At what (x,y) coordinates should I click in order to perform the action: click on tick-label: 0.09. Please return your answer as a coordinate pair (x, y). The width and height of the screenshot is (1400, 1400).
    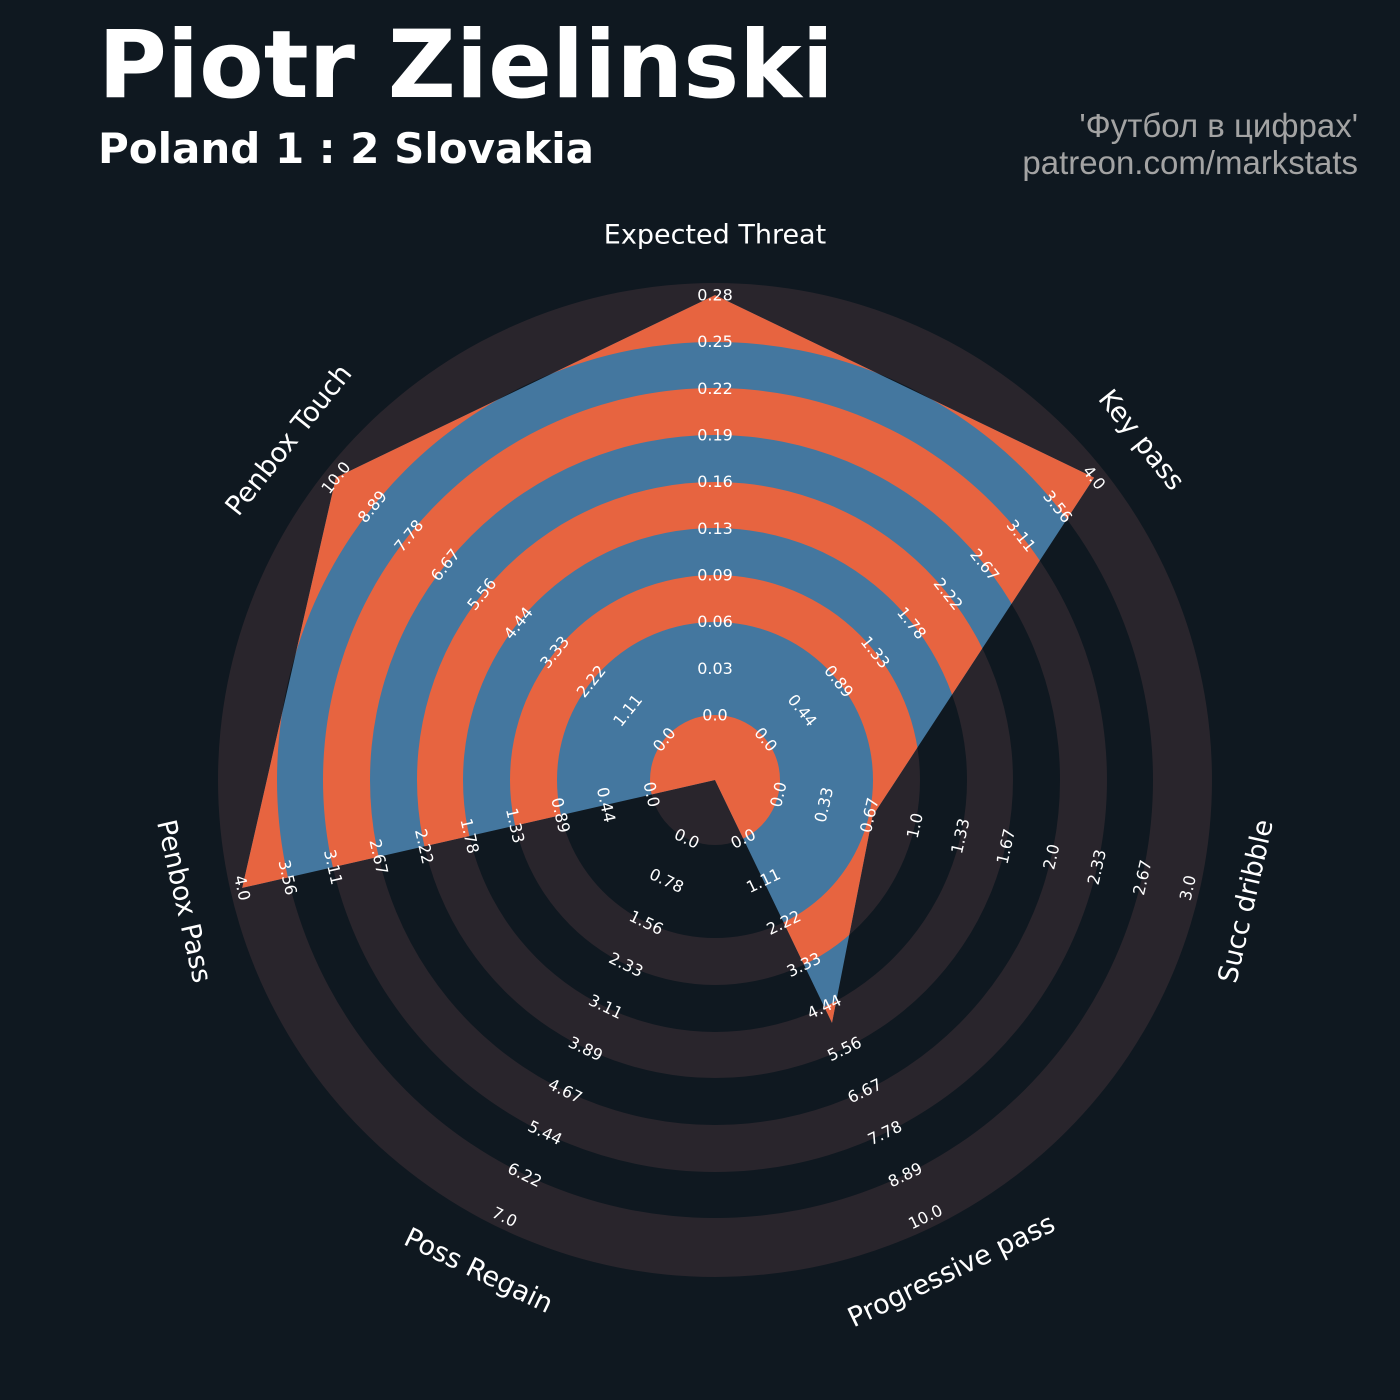
    Looking at the image, I should click on (715, 575).